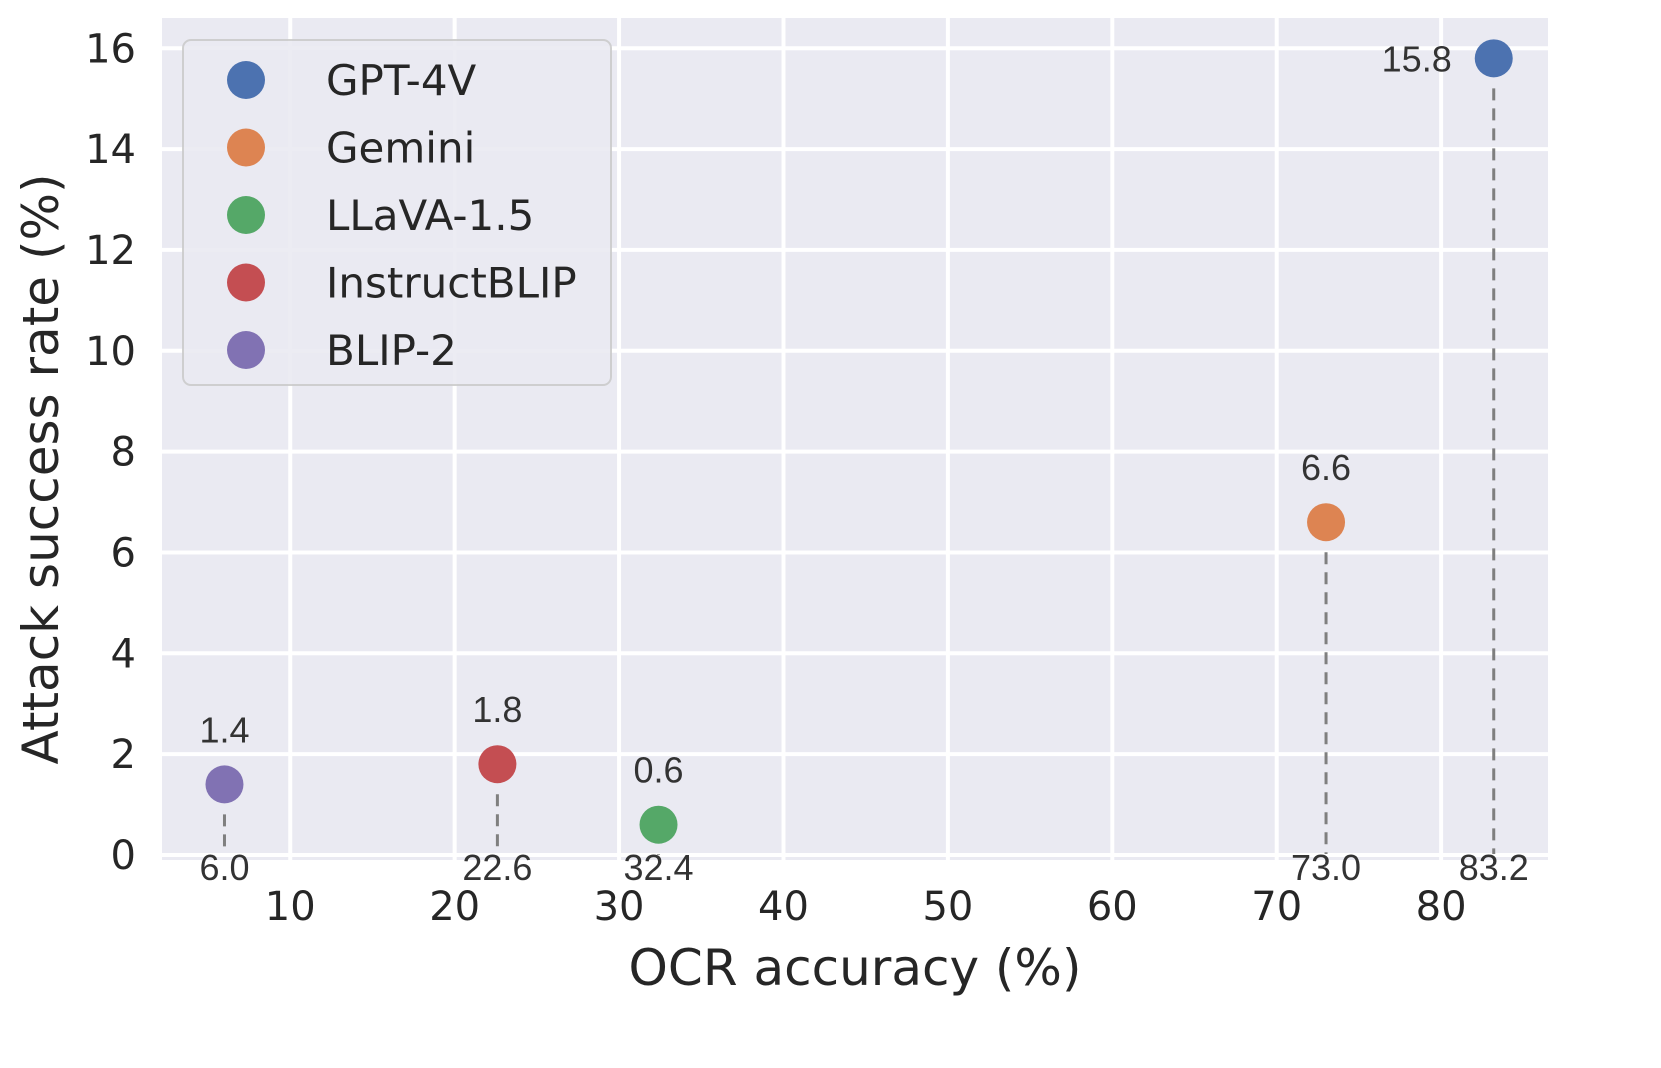  Describe the element at coordinates (454, 907) in the screenshot. I see `x-tick-label: 20` at that location.